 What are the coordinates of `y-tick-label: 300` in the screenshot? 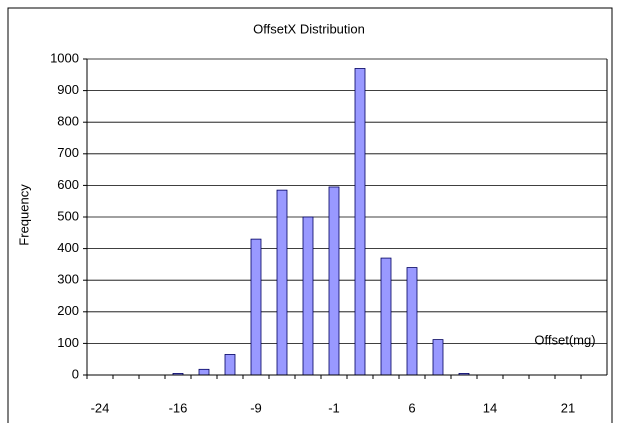 It's located at (68, 279).